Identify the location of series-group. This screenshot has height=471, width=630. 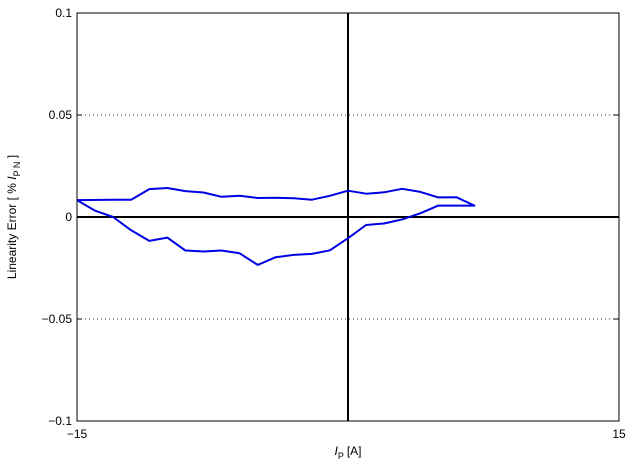
(276, 226).